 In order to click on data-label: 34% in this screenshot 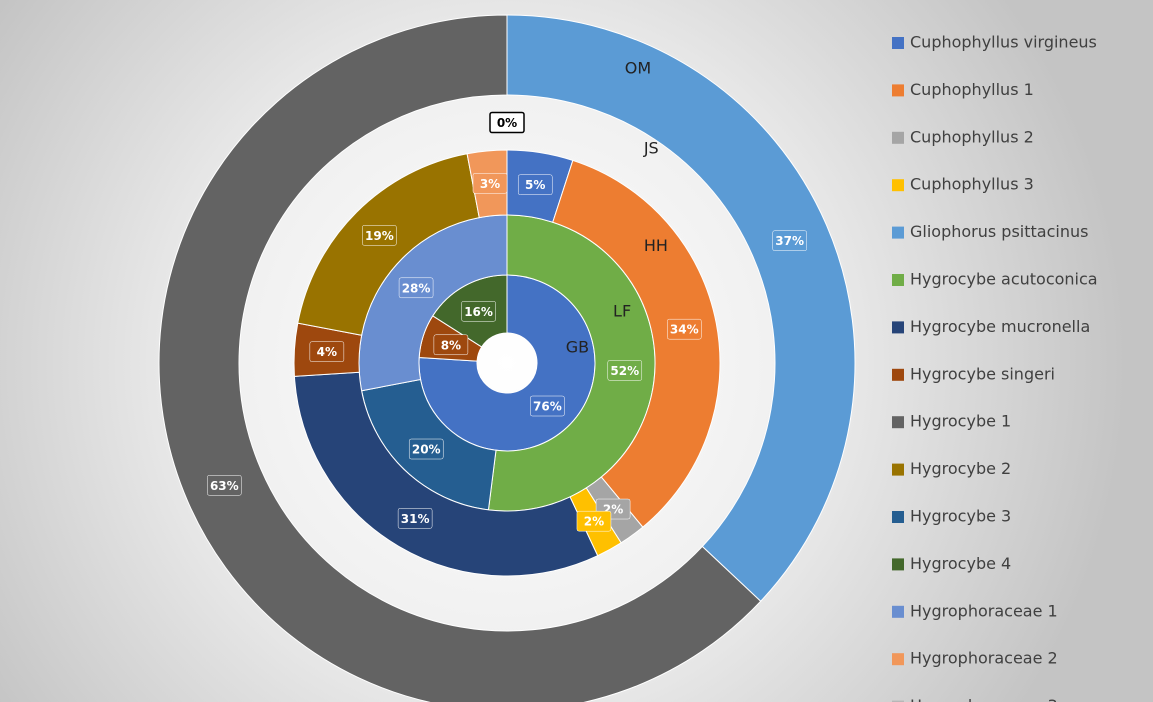, I will do `click(684, 330)`.